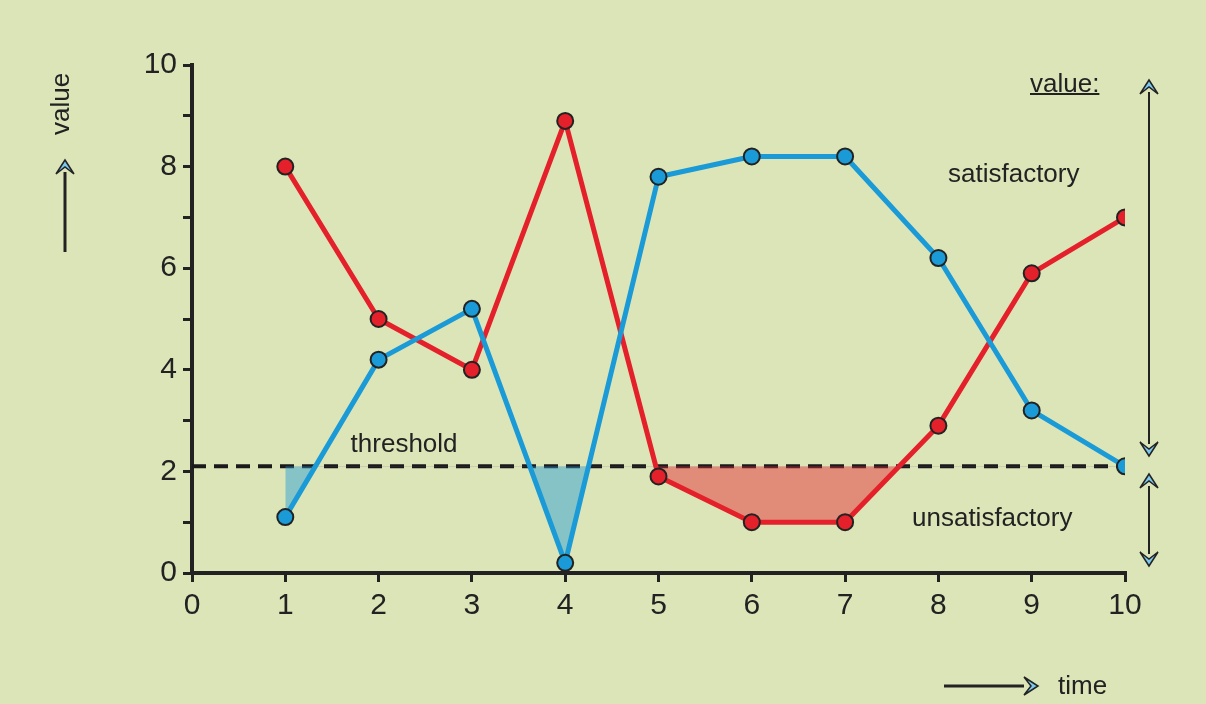 This screenshot has width=1206, height=704. I want to click on x-tick-label: 5, so click(658, 604).